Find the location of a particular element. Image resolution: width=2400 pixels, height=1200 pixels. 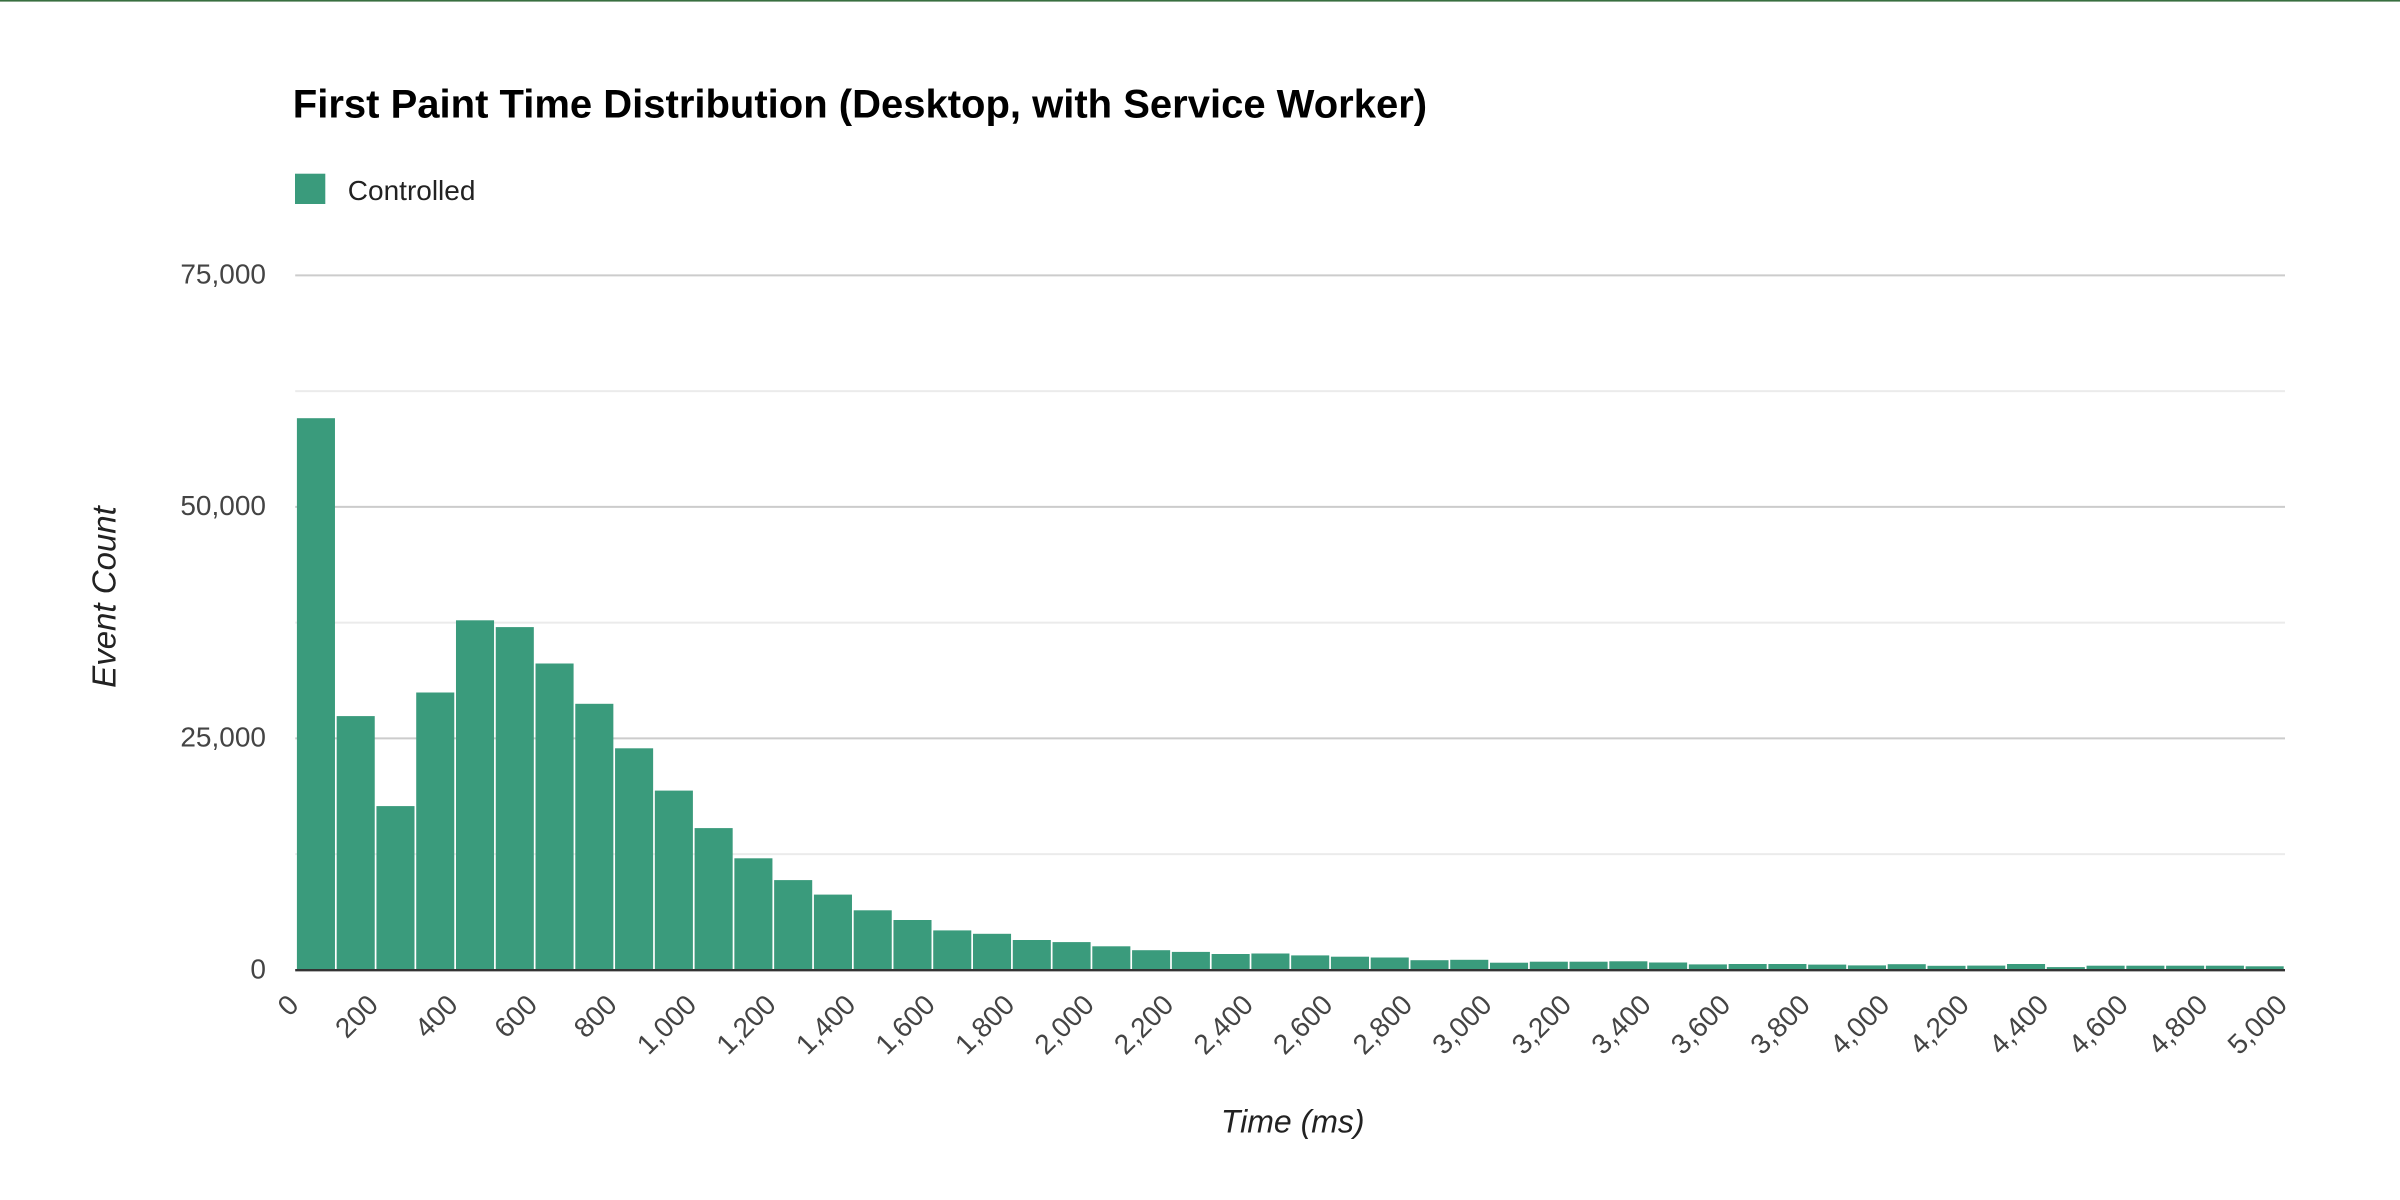

svg-text: 1,600 is located at coordinates (904, 1024).